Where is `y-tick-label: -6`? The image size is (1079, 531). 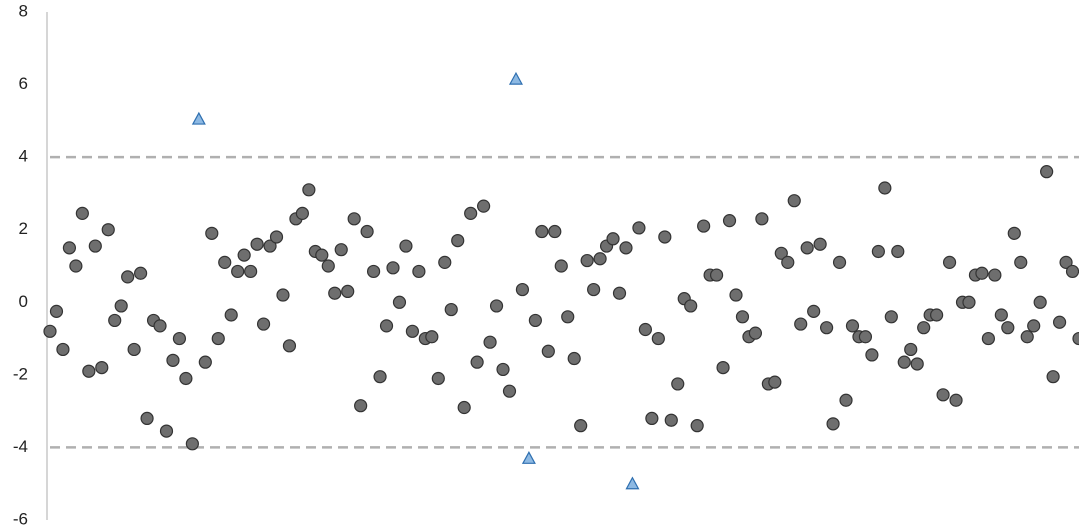 y-tick-label: -6 is located at coordinates (20, 518).